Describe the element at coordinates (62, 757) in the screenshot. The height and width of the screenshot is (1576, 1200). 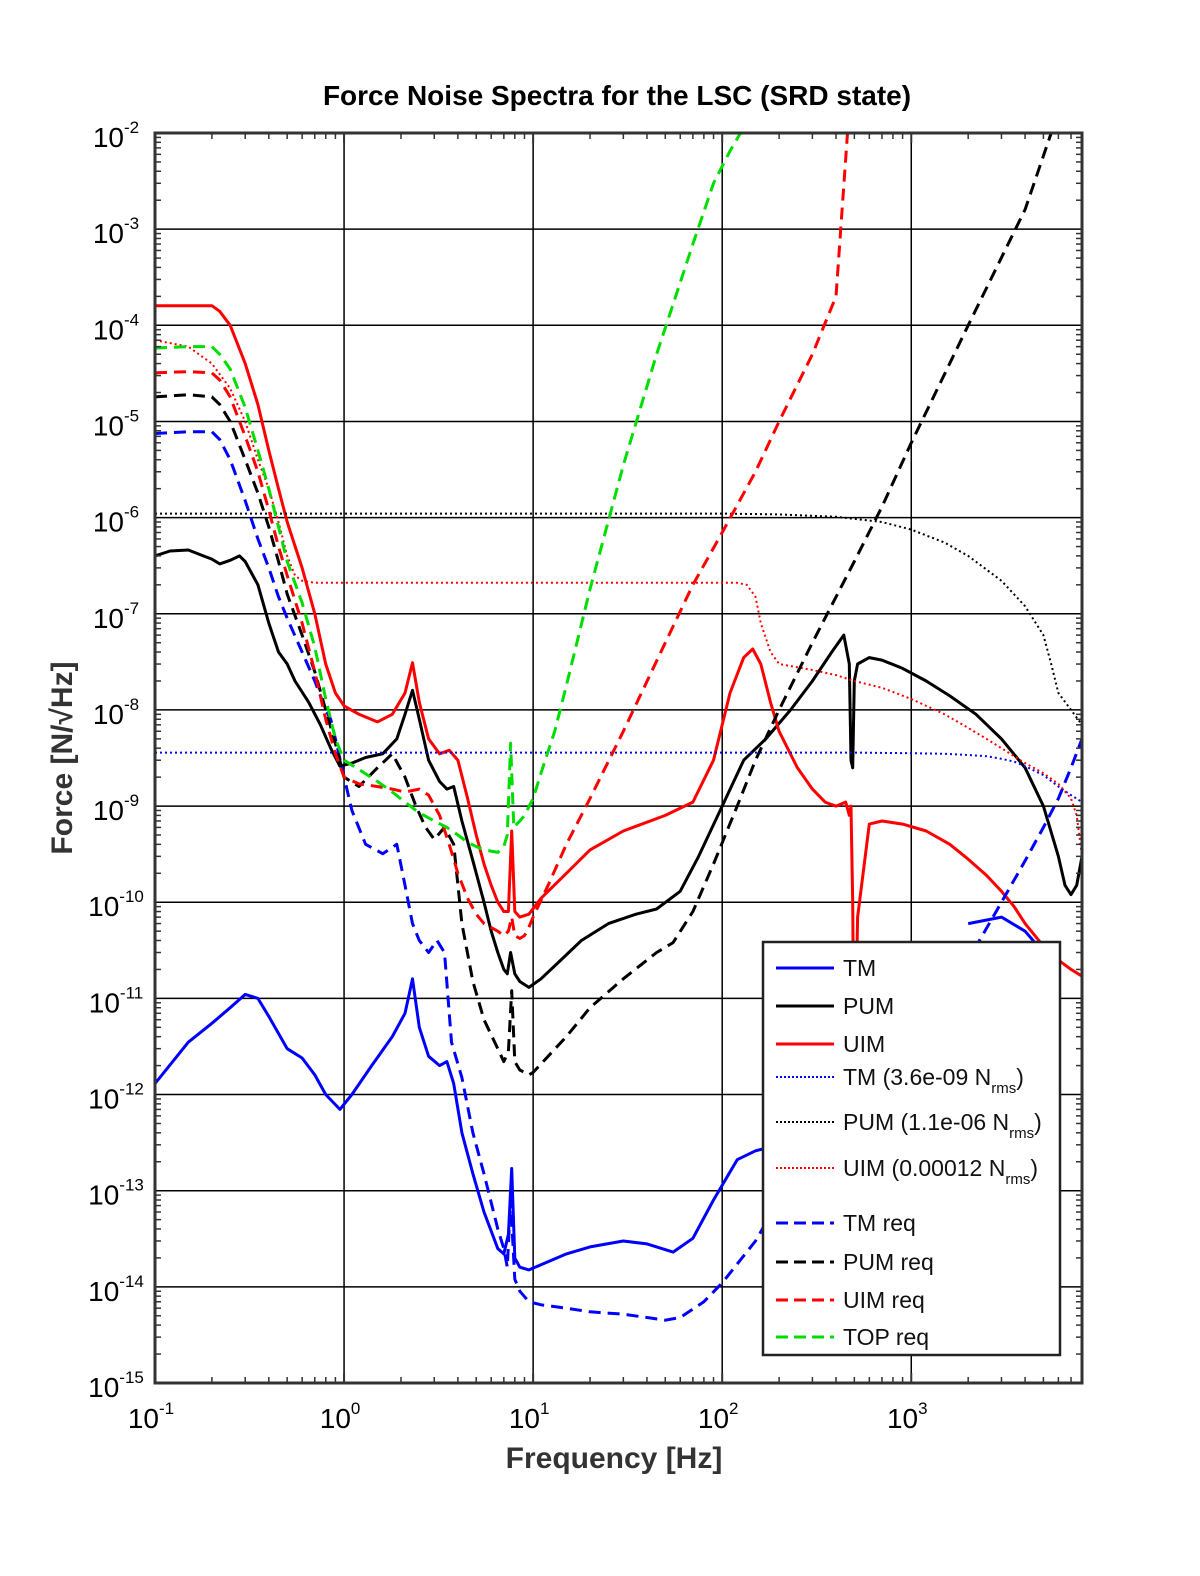
I see `y-axis-label: Force [N/√Hz]` at that location.